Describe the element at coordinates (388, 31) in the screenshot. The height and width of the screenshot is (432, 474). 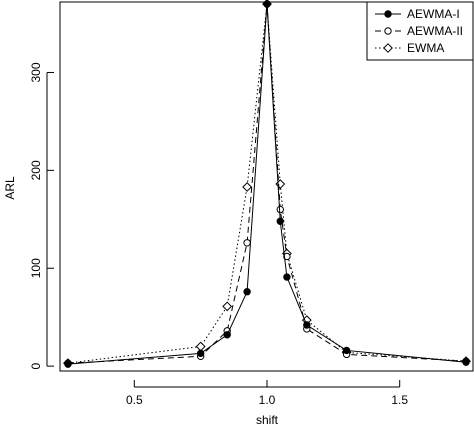
I see `legend-marker-aewma-ii` at that location.